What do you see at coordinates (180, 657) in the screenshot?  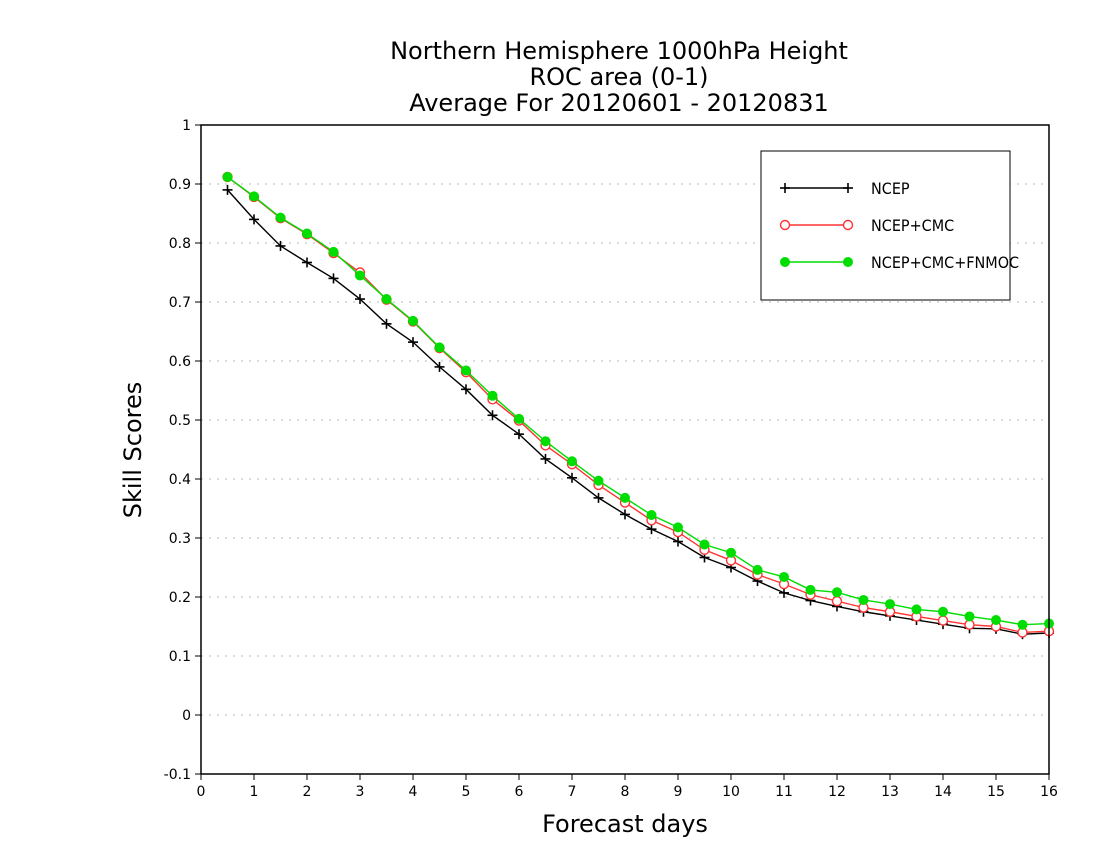 I see `y-tick-label: 0.1` at bounding box center [180, 657].